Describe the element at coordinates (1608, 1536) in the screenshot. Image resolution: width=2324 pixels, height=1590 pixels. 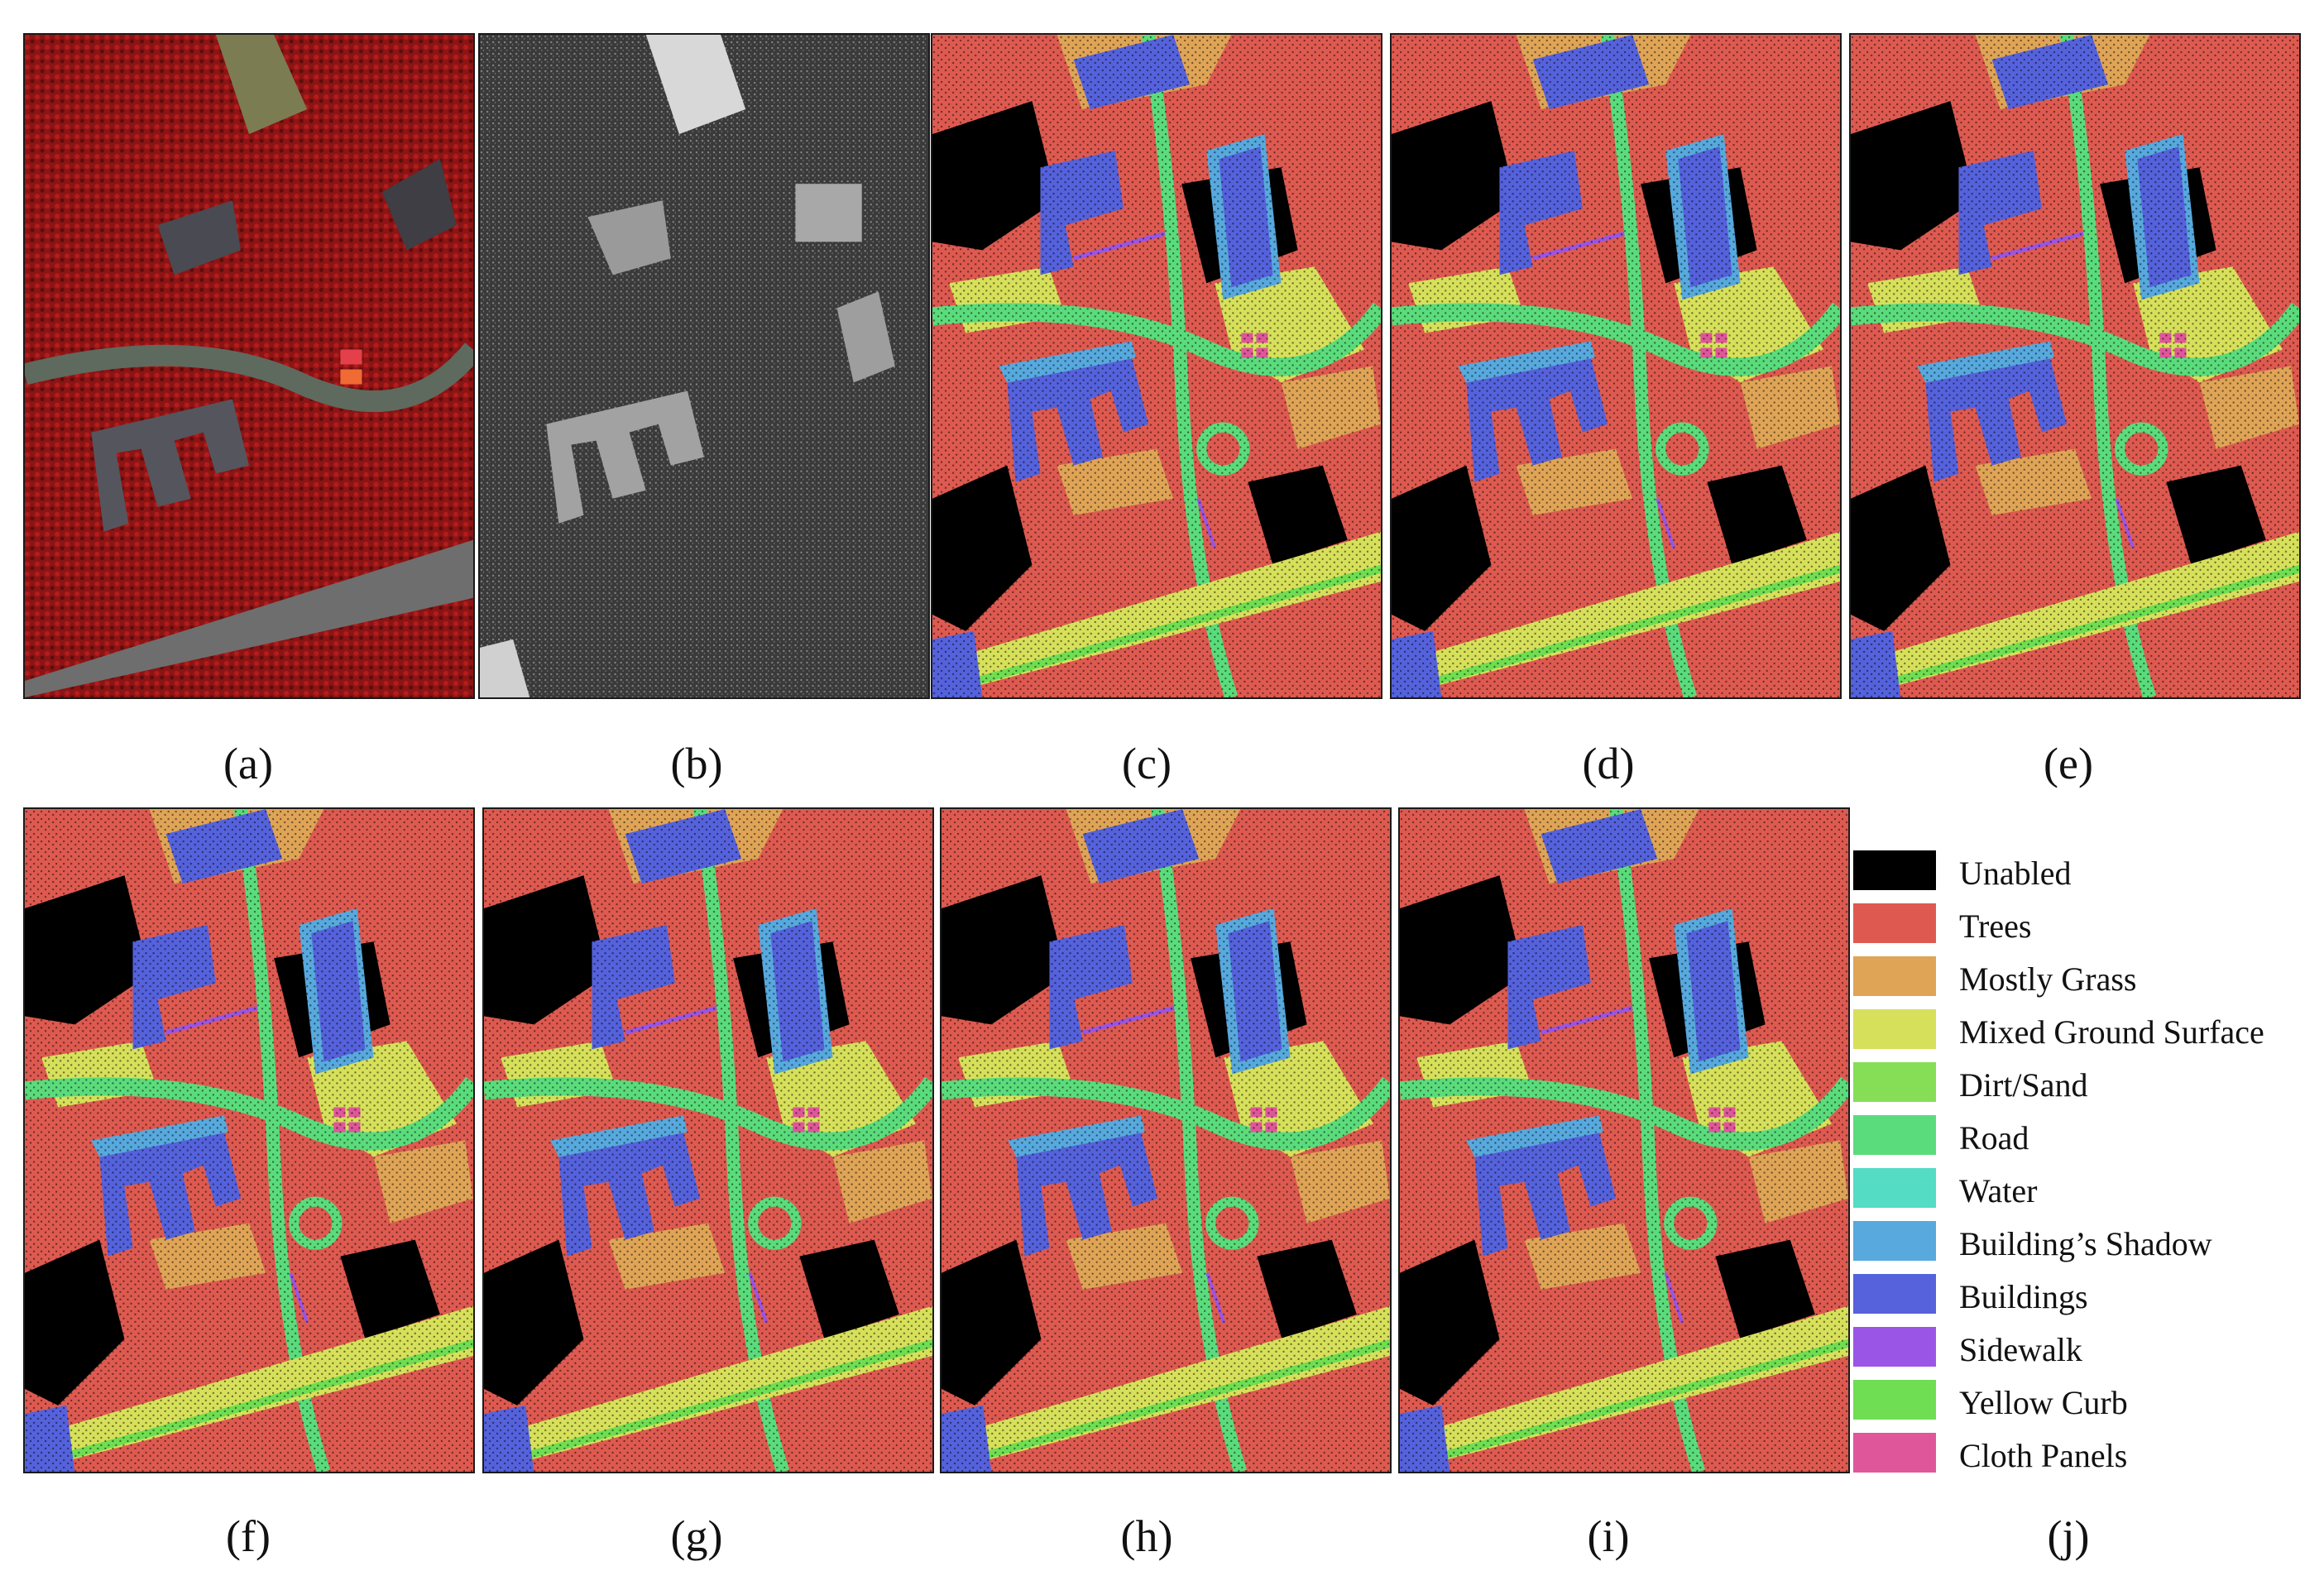
I see `caption-i: (i)` at that location.